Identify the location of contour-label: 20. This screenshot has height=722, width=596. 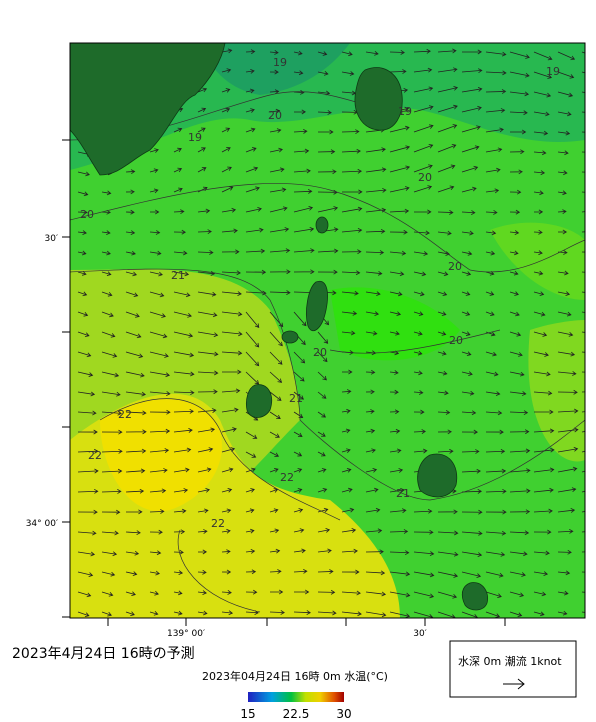
(275, 115).